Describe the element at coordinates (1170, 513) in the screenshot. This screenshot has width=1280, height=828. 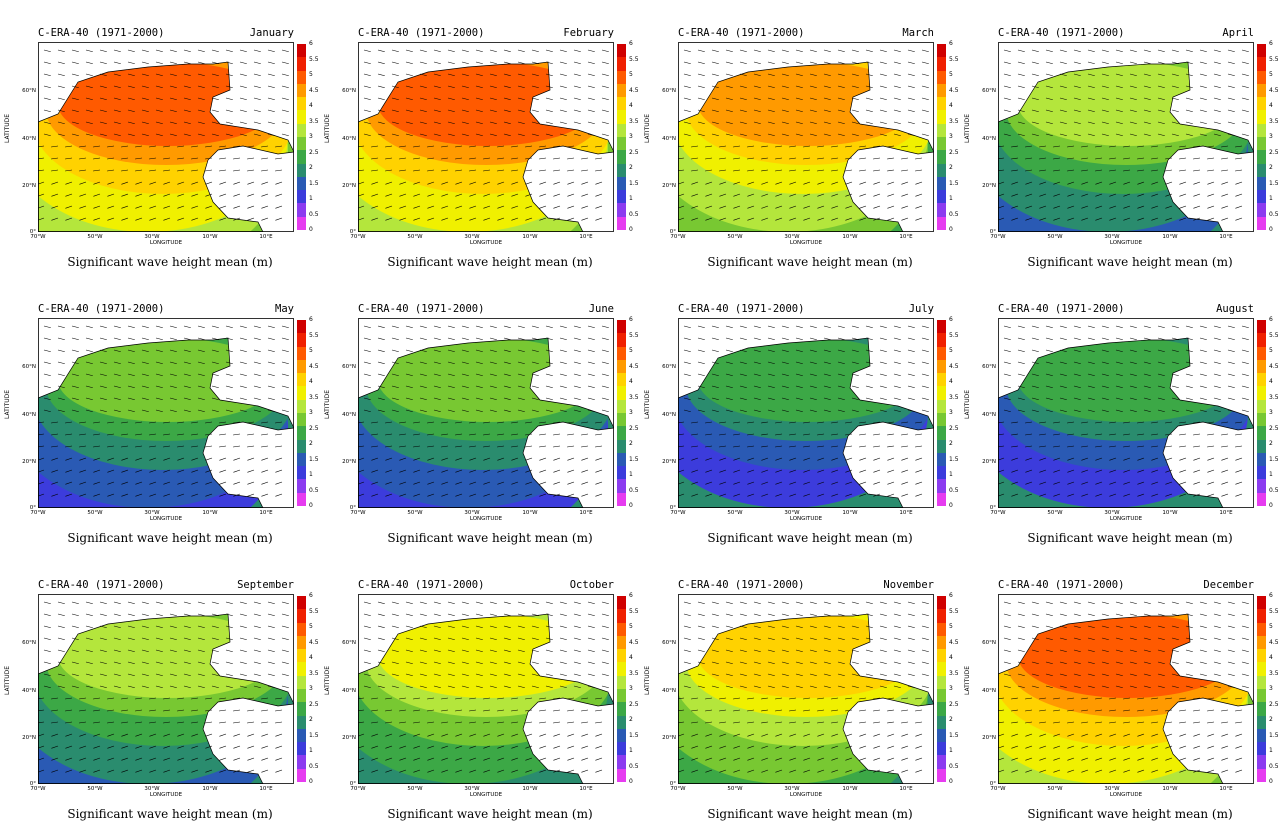
I see `x-tick-label: 10°W` at that location.